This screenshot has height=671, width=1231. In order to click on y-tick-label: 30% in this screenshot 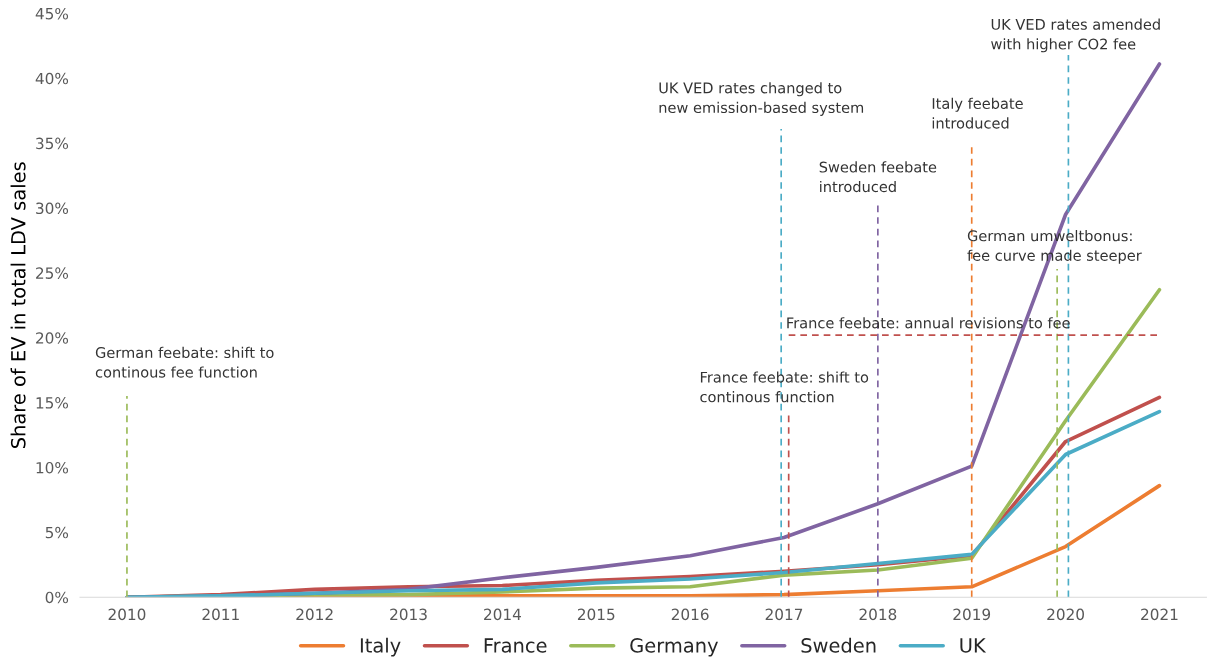, I will do `click(52, 208)`.